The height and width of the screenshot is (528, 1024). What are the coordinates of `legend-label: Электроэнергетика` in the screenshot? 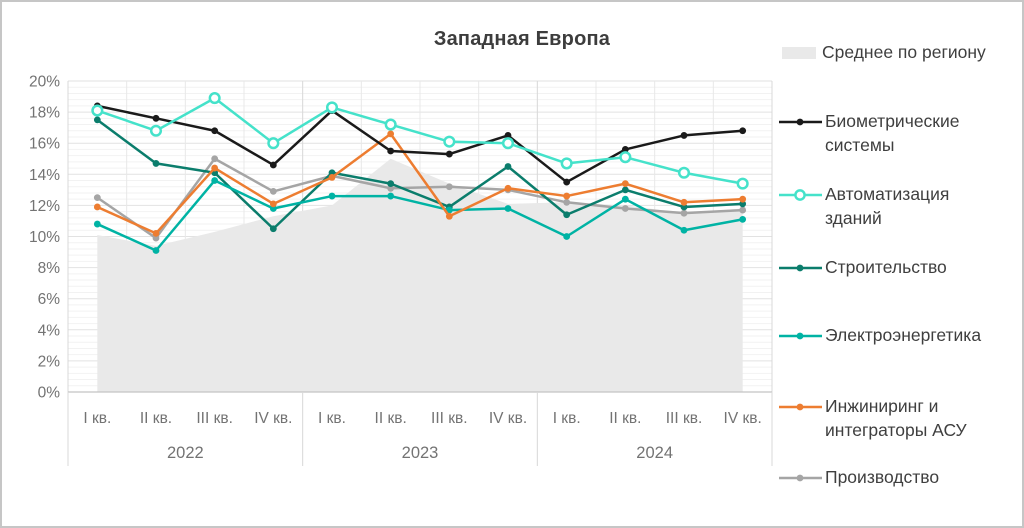 It's located at (903, 335).